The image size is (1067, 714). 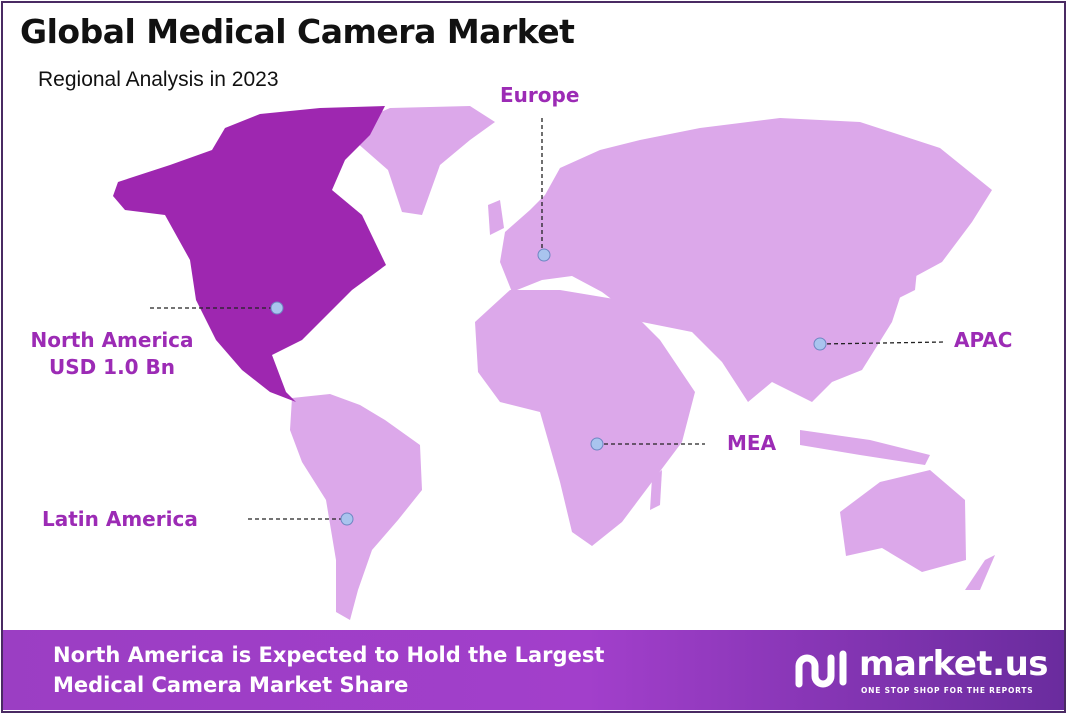 What do you see at coordinates (820, 344) in the screenshot?
I see `marker-apac` at bounding box center [820, 344].